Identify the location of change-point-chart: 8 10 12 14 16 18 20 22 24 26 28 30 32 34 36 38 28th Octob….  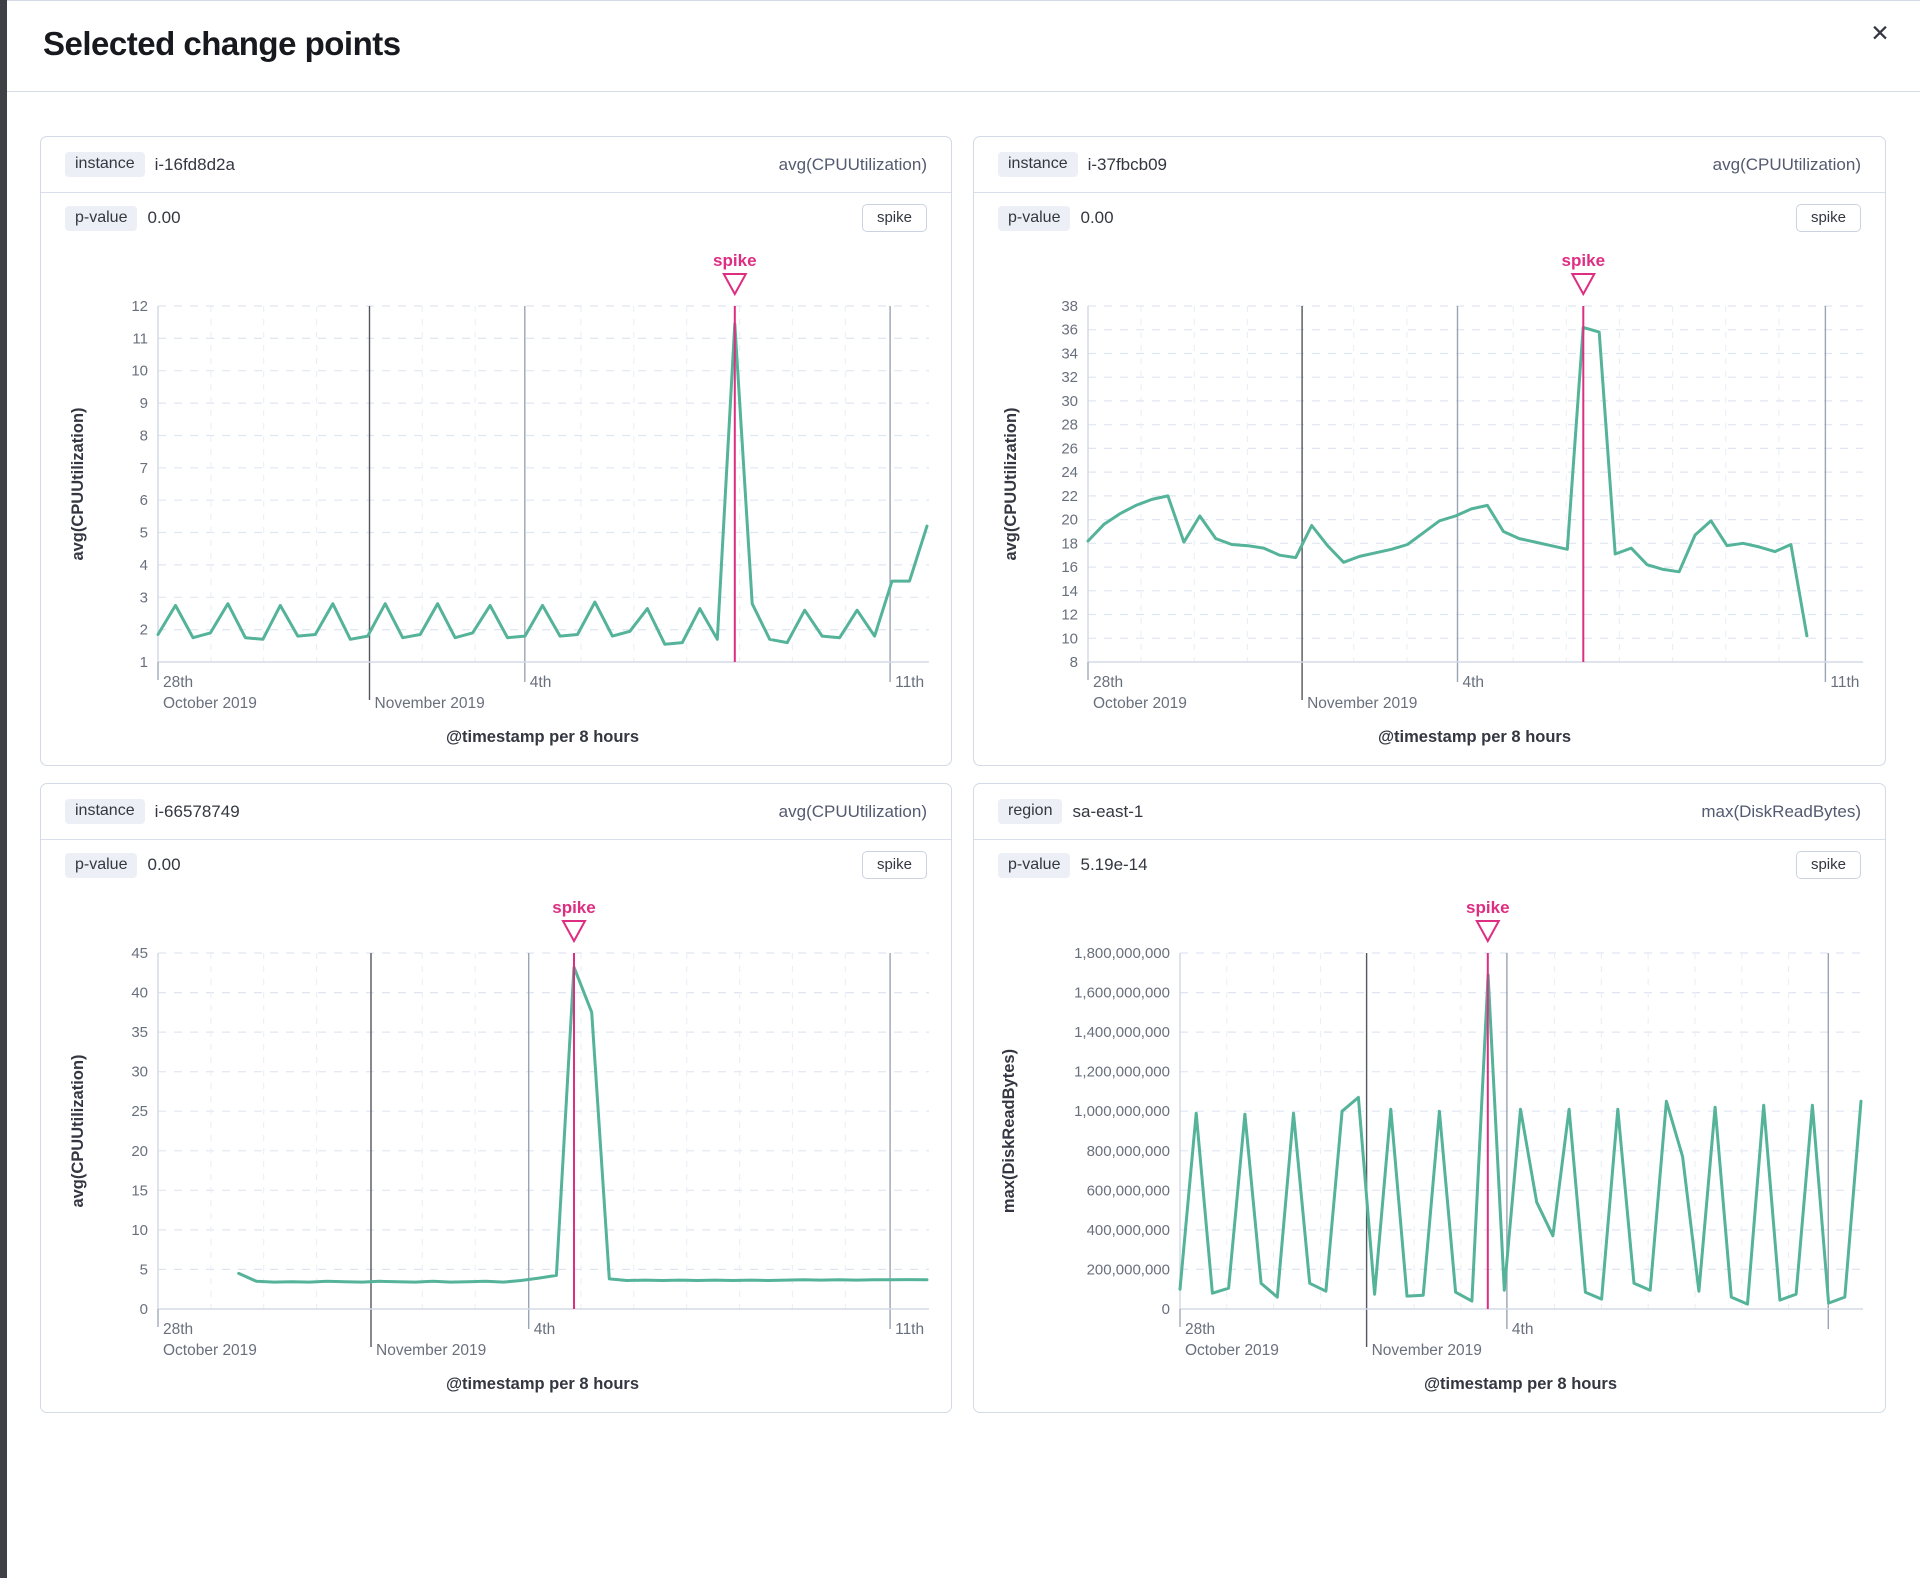
(1432, 498).